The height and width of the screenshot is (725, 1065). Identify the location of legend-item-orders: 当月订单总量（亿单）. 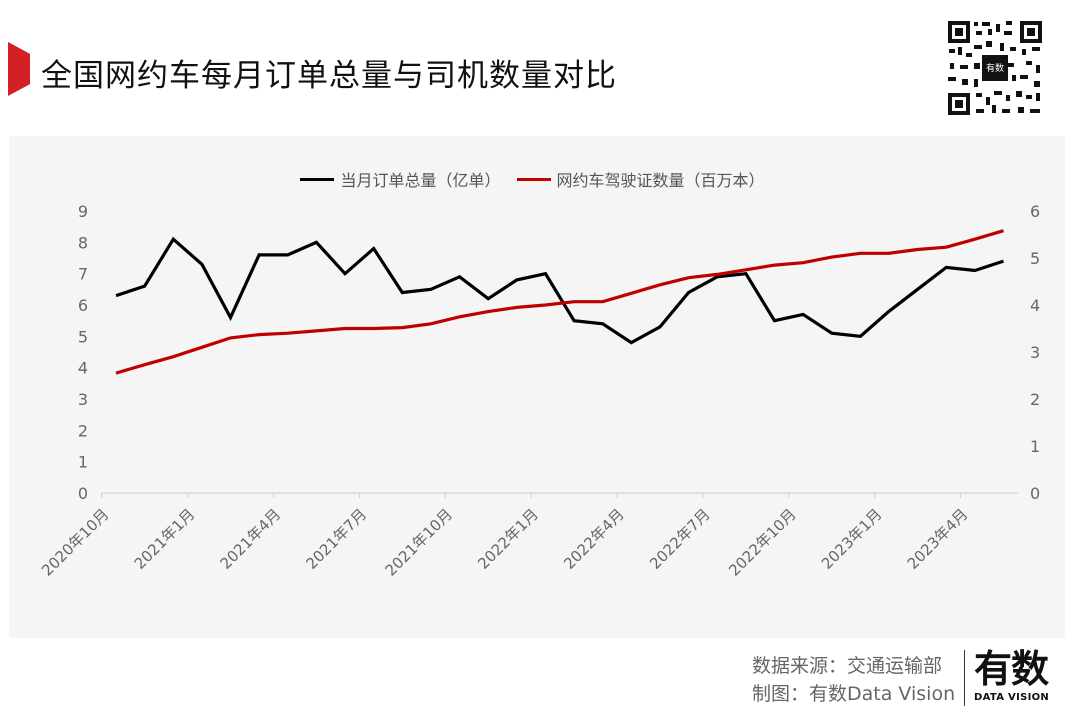
(400, 179).